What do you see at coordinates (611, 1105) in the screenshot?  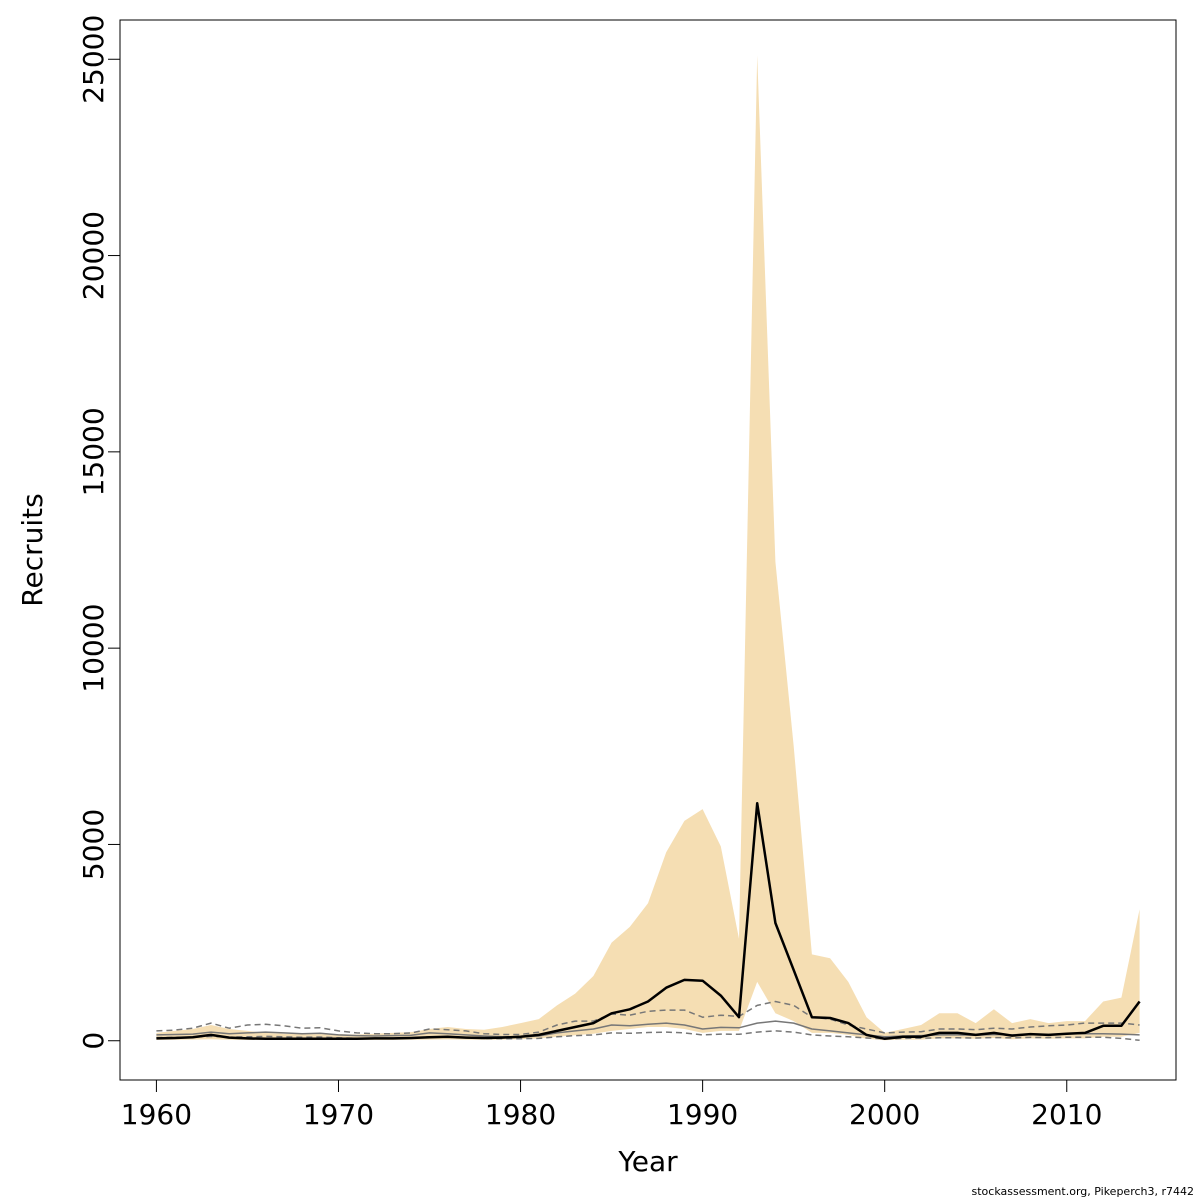 I see `x-axis: 1960 1970 1980 1990 2000 2010` at bounding box center [611, 1105].